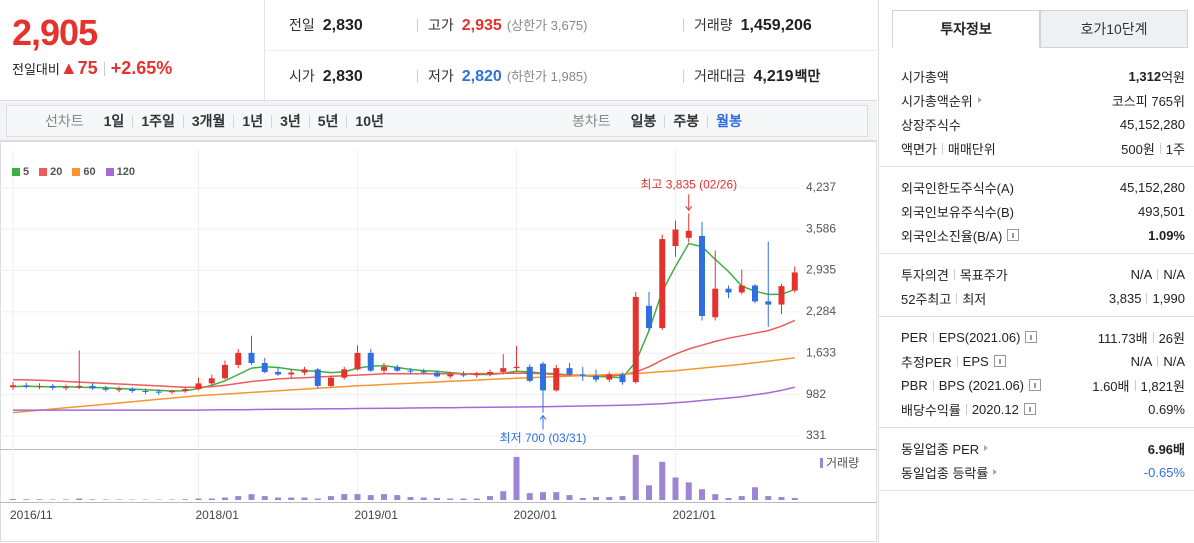  What do you see at coordinates (969, 337) in the screenshot?
I see `info-label: PER EPS(2021.06)` at bounding box center [969, 337].